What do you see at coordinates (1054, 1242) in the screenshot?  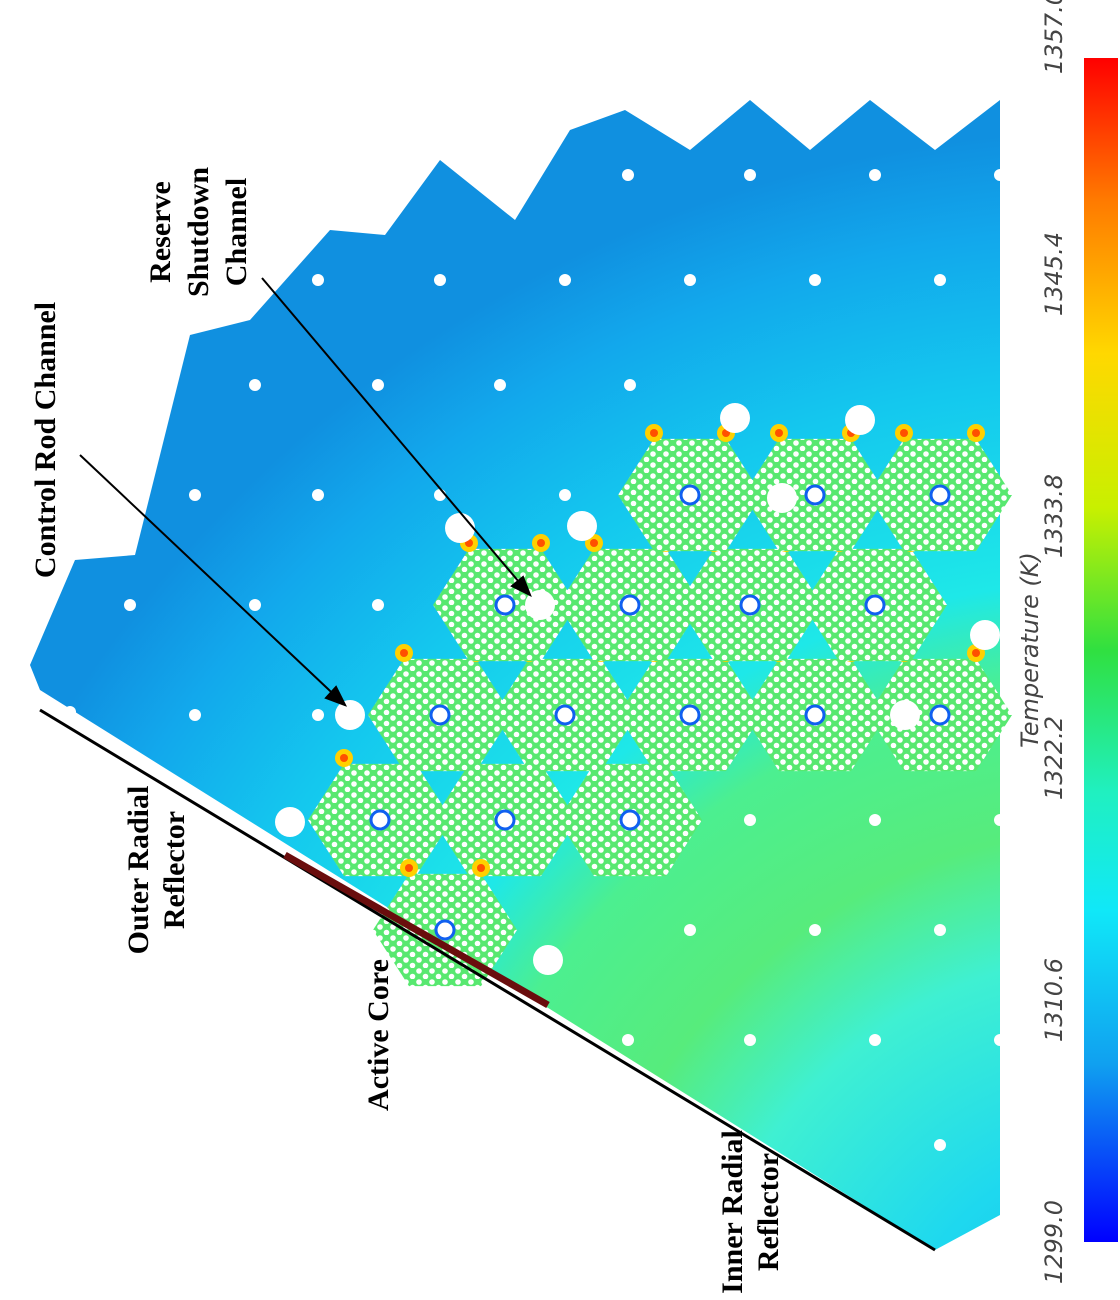 I see `tick-label: 1299.0` at bounding box center [1054, 1242].